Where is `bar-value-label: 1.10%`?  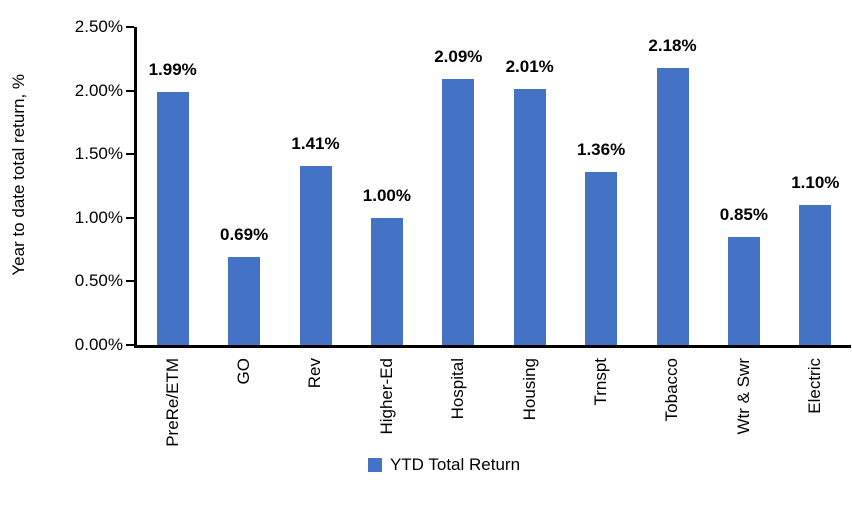 bar-value-label: 1.10% is located at coordinates (815, 183).